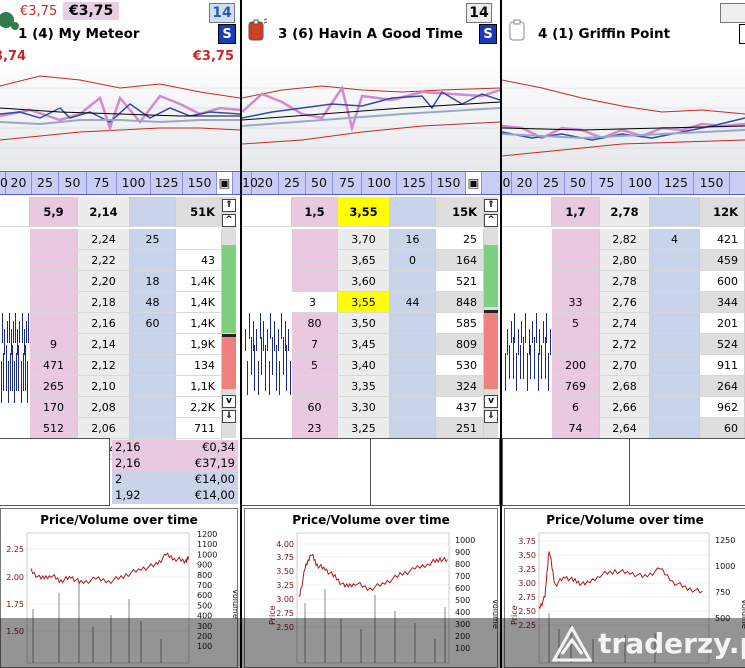 The image size is (745, 668). Describe the element at coordinates (479, 13) in the screenshot. I see `runner-count-badge: 14` at that location.